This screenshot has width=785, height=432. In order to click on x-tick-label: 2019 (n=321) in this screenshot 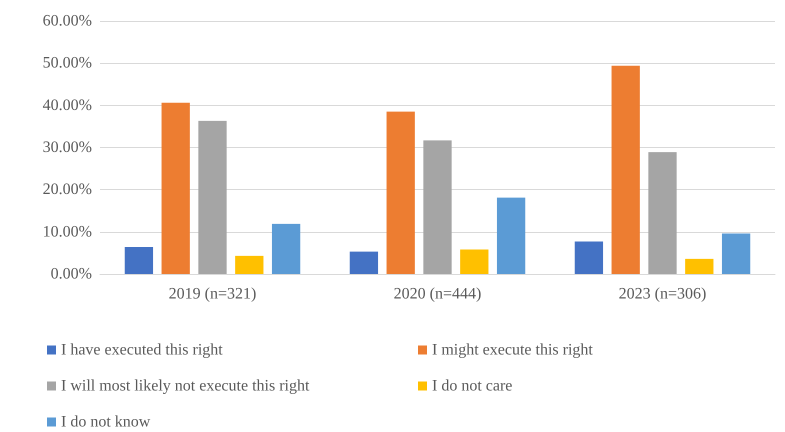, I will do `click(212, 294)`.